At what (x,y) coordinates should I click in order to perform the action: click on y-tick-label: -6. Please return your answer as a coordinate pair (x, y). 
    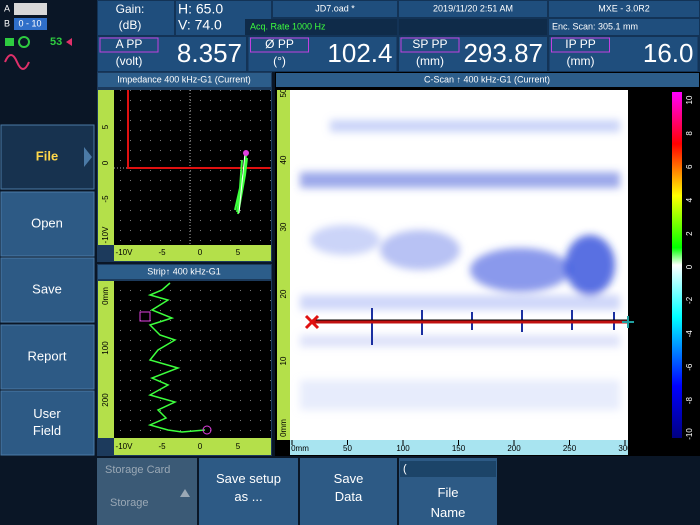
    Looking at the image, I should click on (689, 367).